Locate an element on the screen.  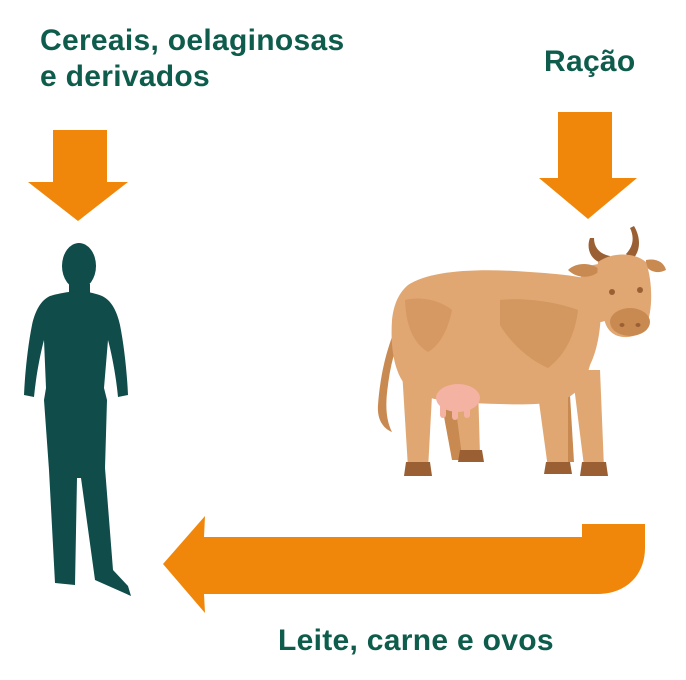
cereals-label: Cereais, oelaginosas e derivados is located at coordinates (192, 59).